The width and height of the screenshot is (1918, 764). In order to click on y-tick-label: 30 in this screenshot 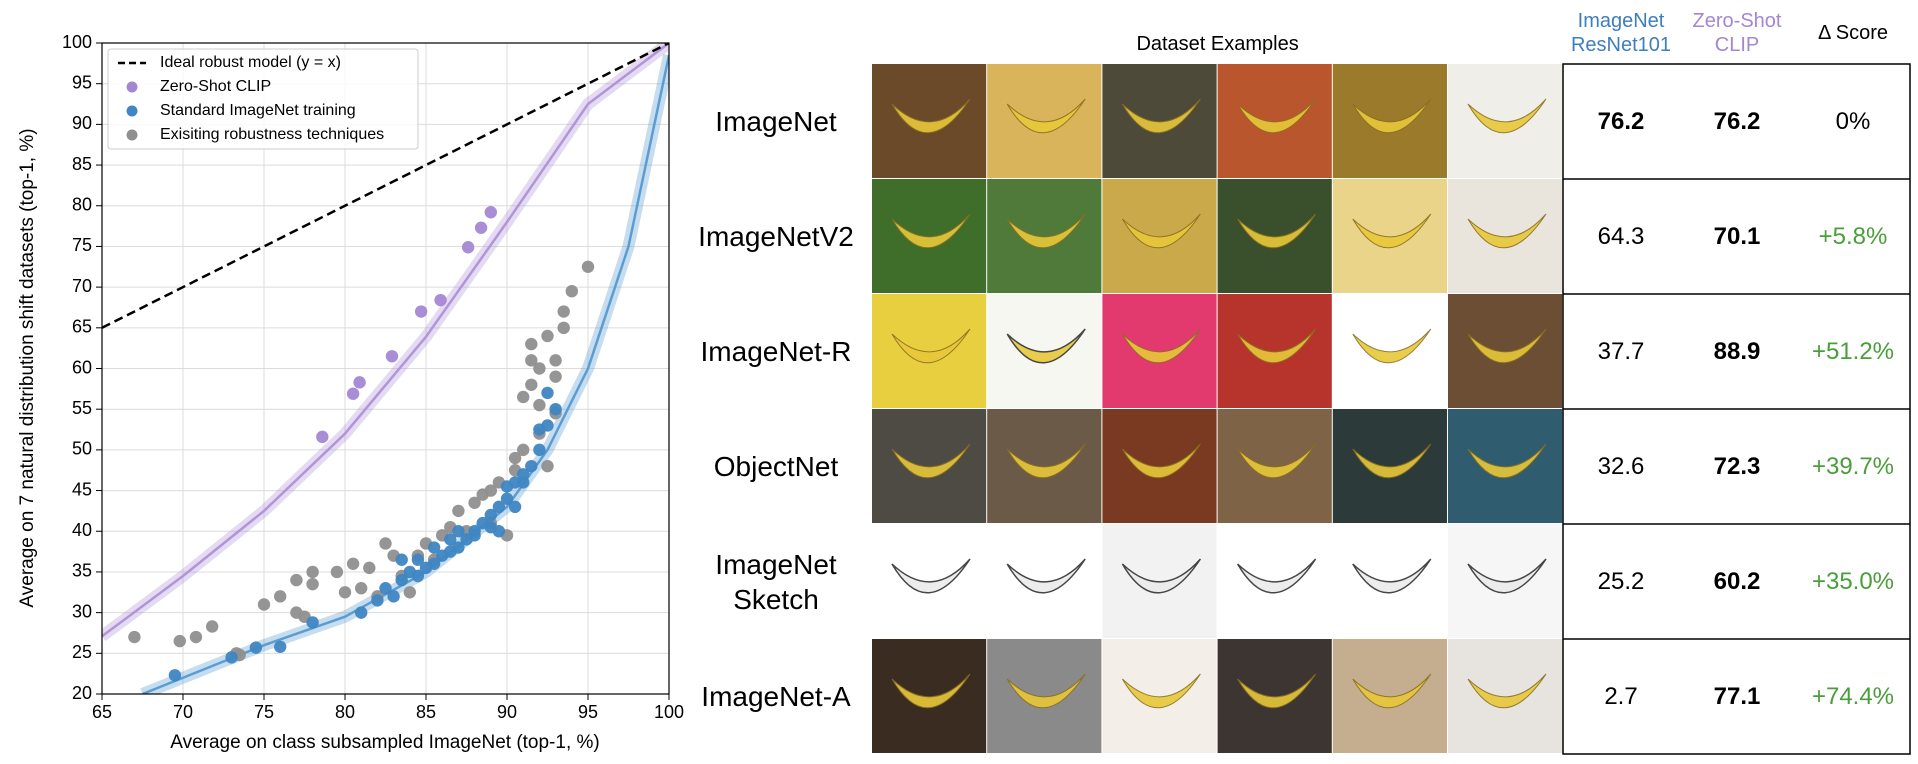, I will do `click(82, 611)`.